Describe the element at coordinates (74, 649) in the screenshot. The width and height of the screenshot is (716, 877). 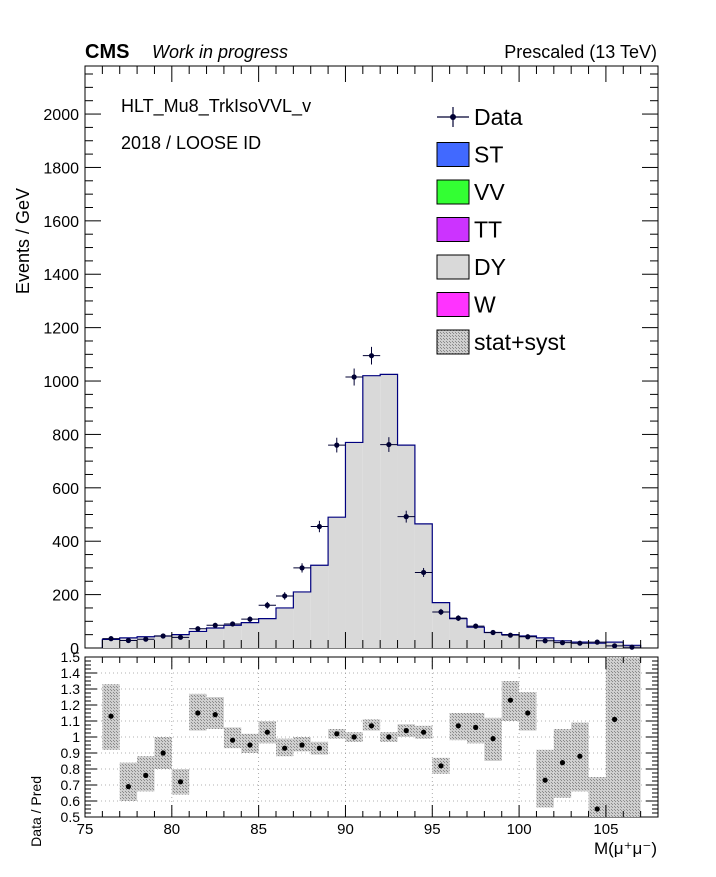
I see `y-tick-label: 0` at that location.